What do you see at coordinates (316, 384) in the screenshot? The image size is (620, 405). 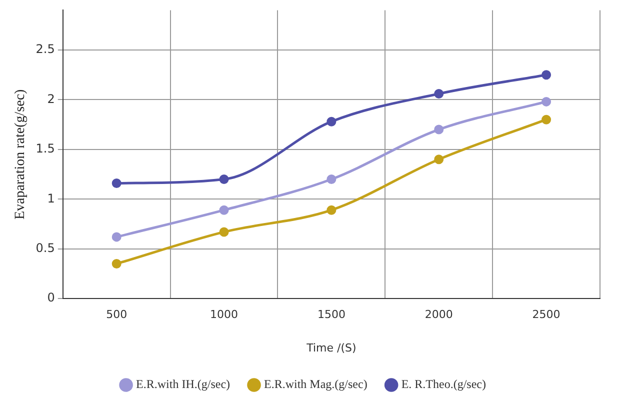 I see `legend-label: E.R.with Mag.(g/sec)` at bounding box center [316, 384].